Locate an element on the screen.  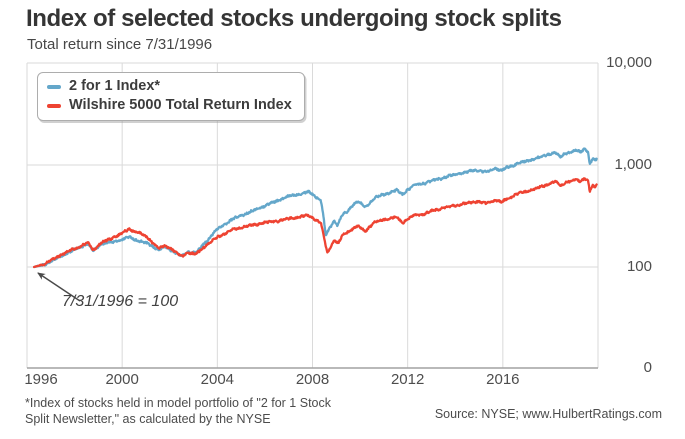
annotation-arrow is located at coordinates (59, 287).